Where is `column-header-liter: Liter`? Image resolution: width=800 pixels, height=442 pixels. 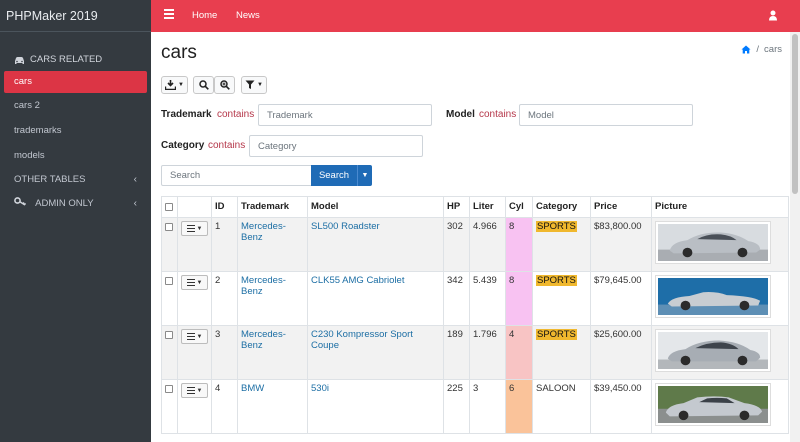
column-header-liter: Liter is located at coordinates (487, 207).